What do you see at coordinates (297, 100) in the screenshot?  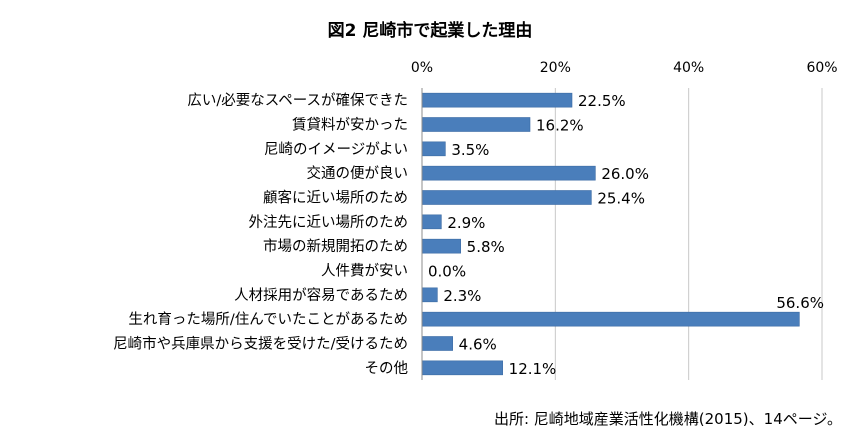 I see `category-label: 広い/必要なスペースが確保できた` at bounding box center [297, 100].